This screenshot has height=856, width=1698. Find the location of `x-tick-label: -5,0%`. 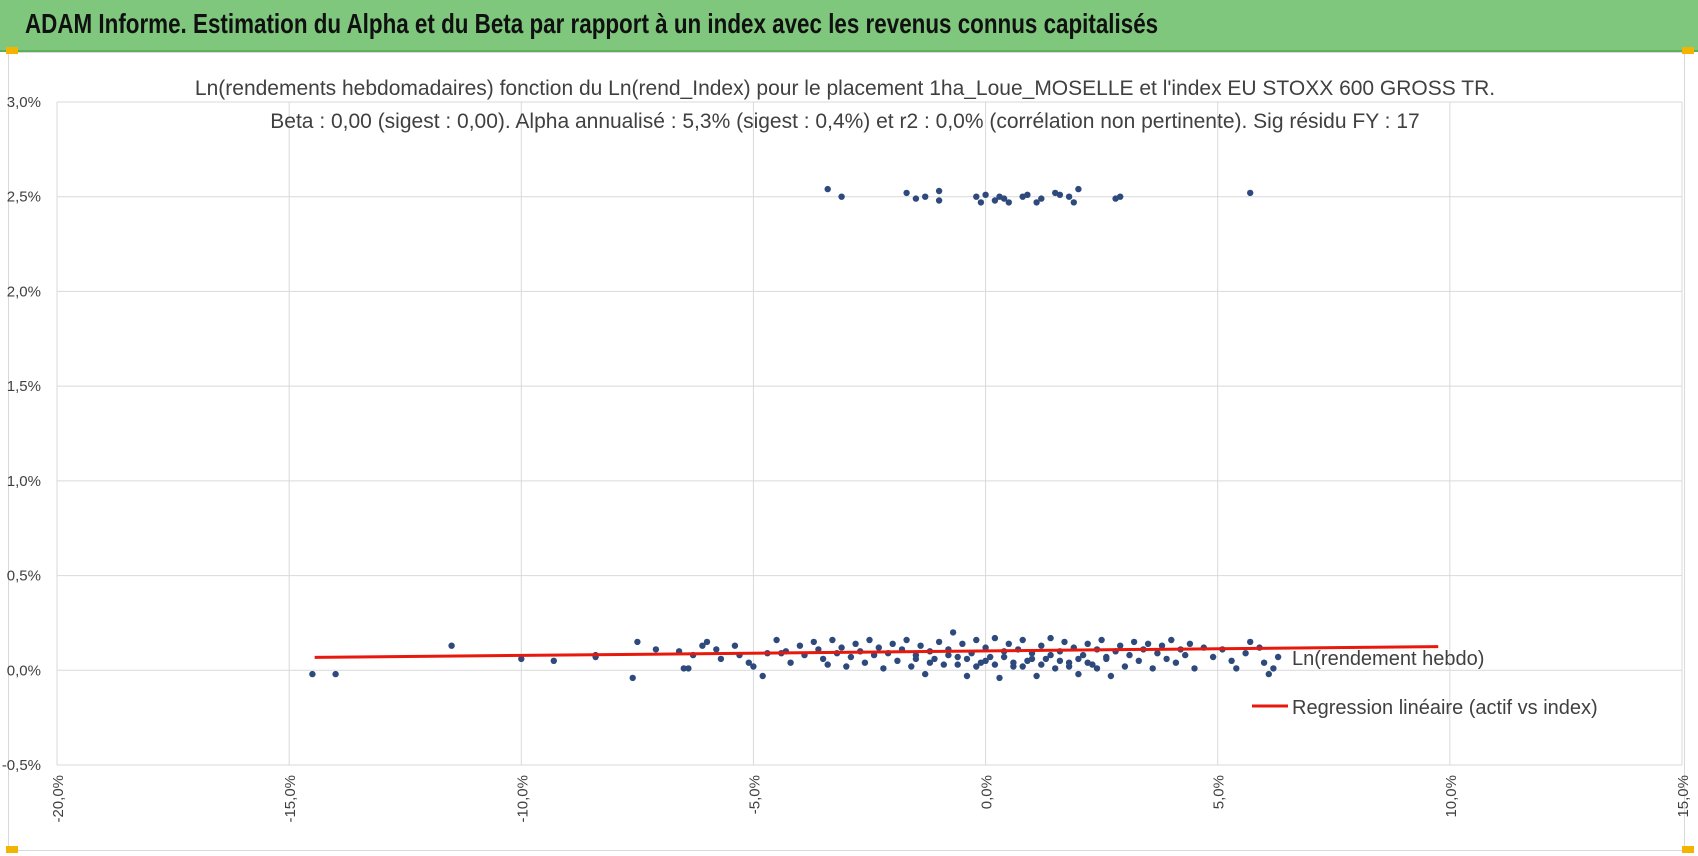

x-tick-label: -5,0% is located at coordinates (754, 794).